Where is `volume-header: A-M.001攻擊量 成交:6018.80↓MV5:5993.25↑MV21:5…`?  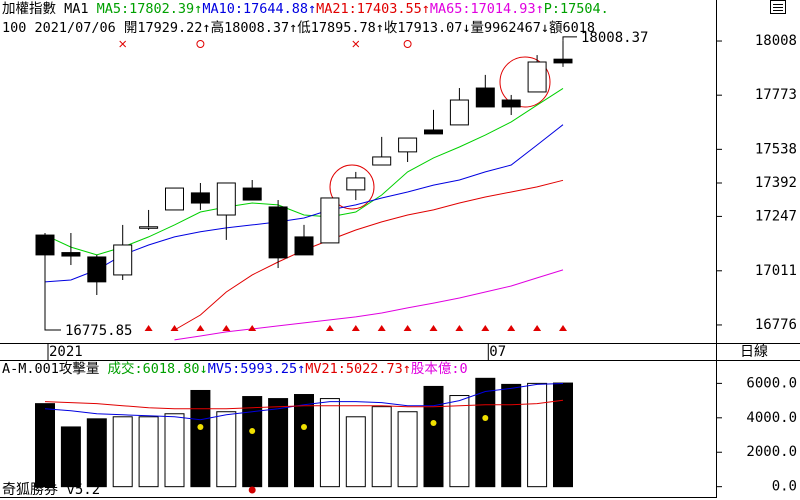
volume-header: A-M.001攻擊量 成交:6018.80↓MV5:5993.25↑MV21:5… is located at coordinates (235, 368).